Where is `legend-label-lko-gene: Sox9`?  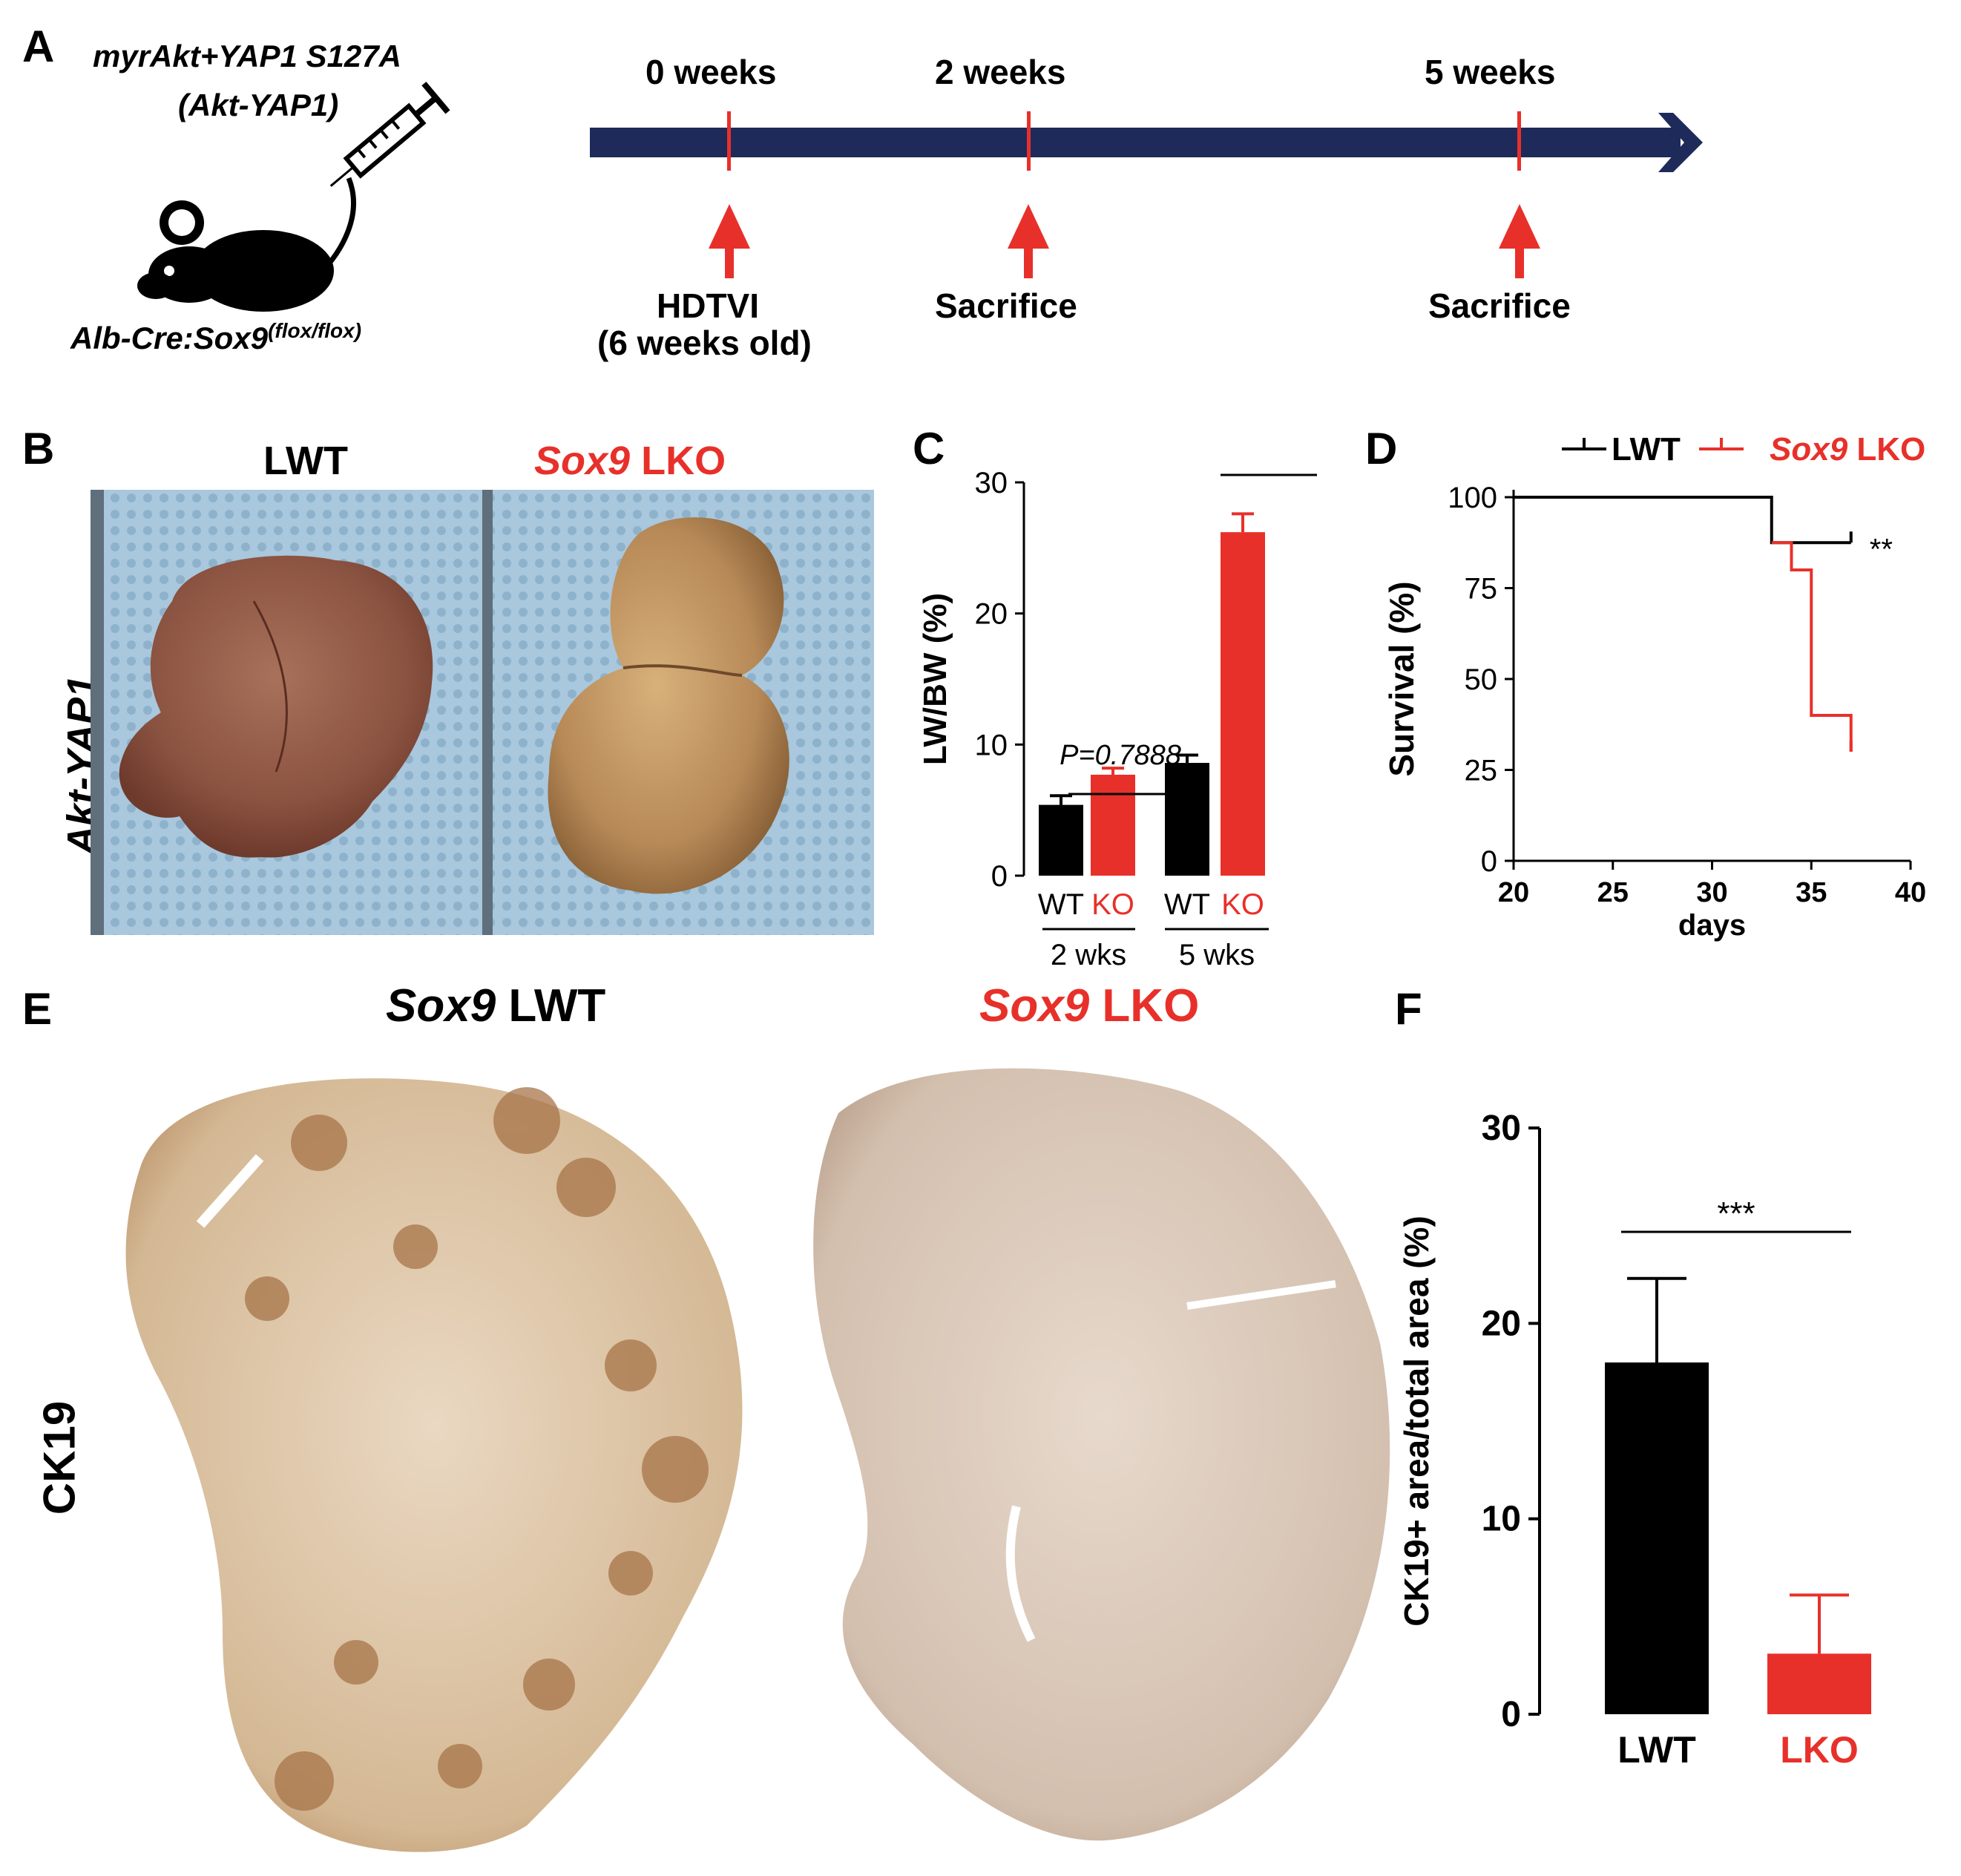
legend-label-lko-gene: Sox9 is located at coordinates (1809, 449).